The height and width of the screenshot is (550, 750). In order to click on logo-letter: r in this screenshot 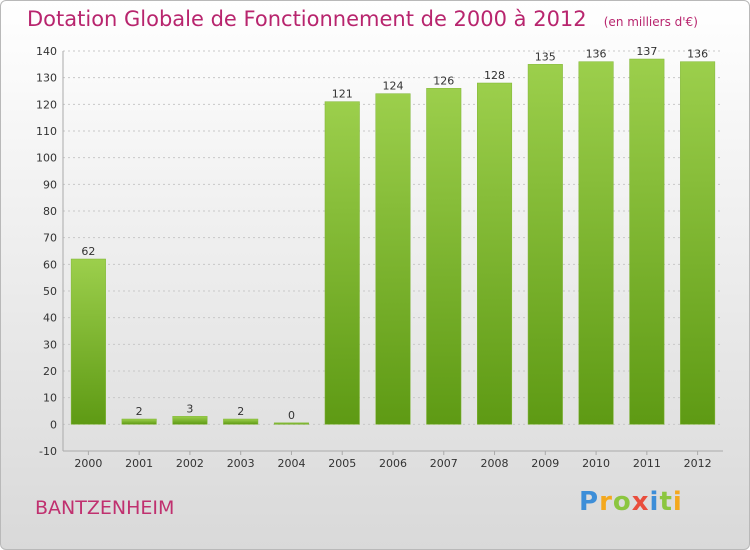, I will do `click(606, 502)`.